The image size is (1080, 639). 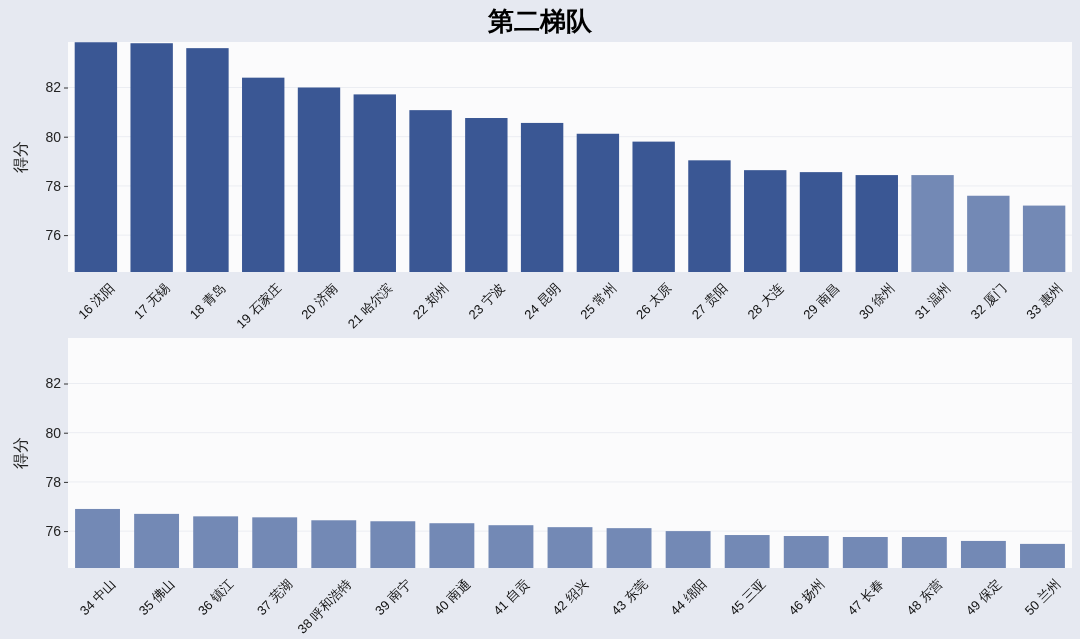 I want to click on x-tick-label: 29 南昌, so click(x=821, y=301).